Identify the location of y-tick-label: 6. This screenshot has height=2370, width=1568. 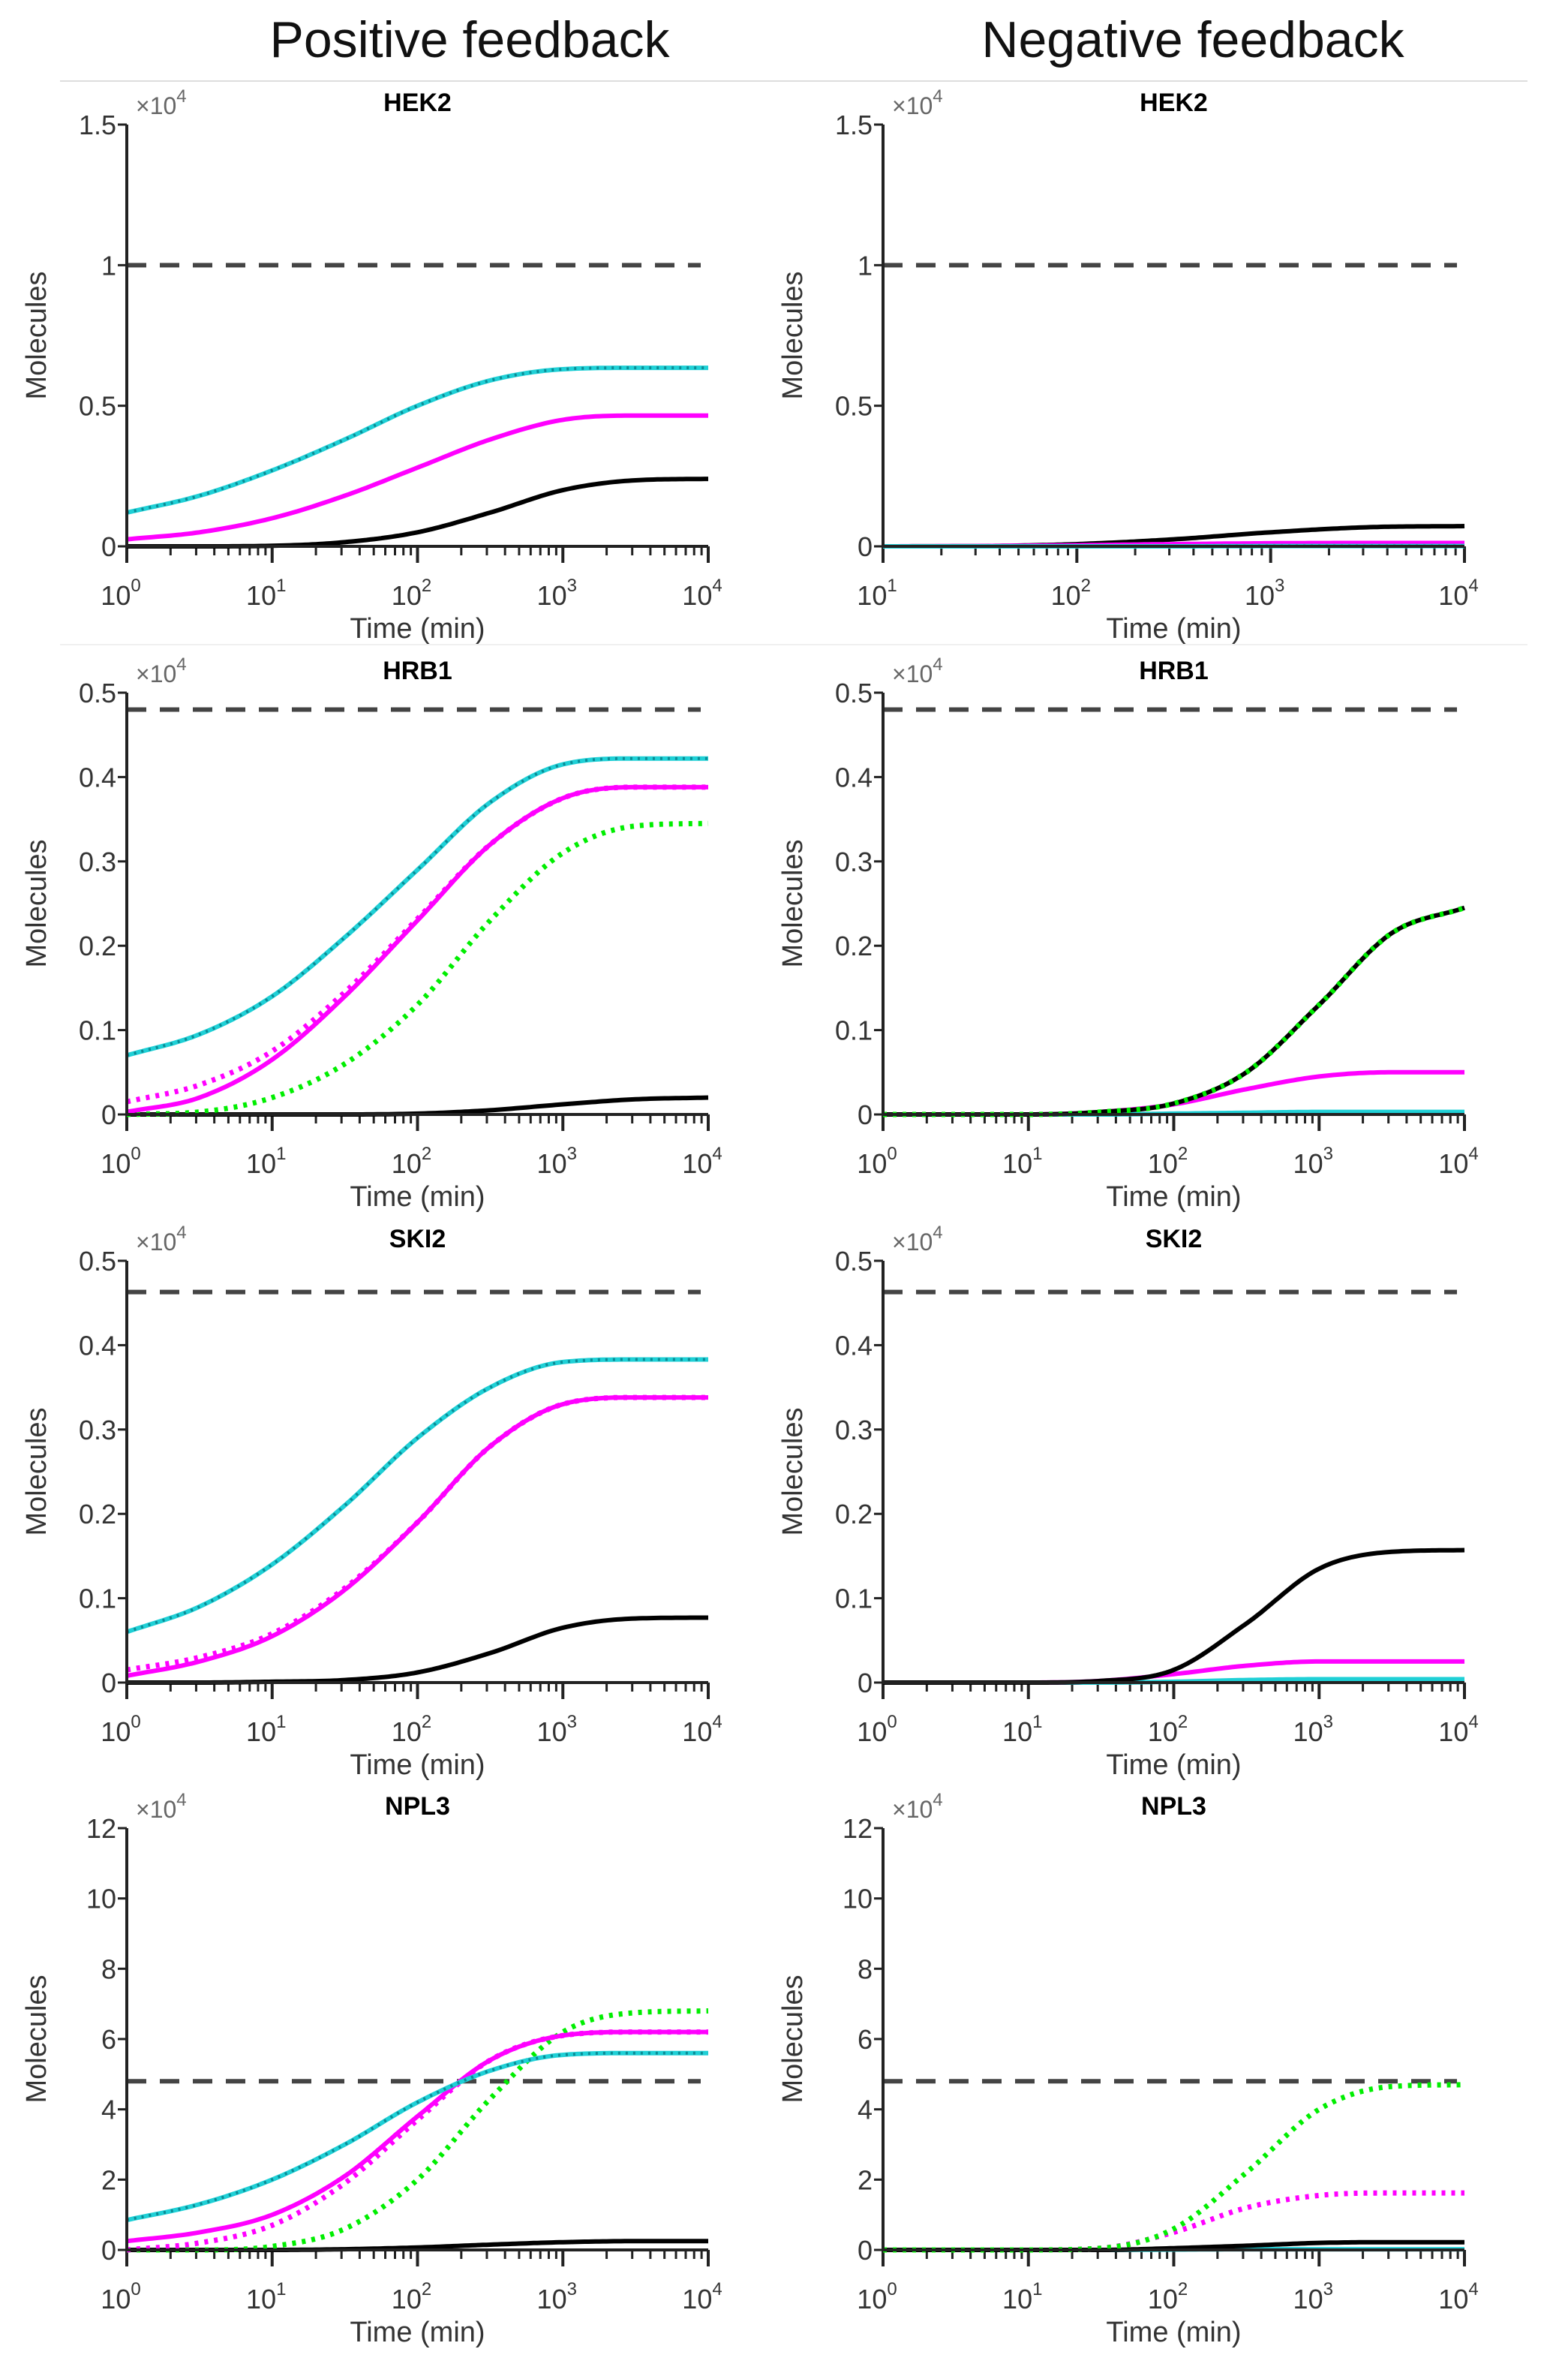
(109, 2039).